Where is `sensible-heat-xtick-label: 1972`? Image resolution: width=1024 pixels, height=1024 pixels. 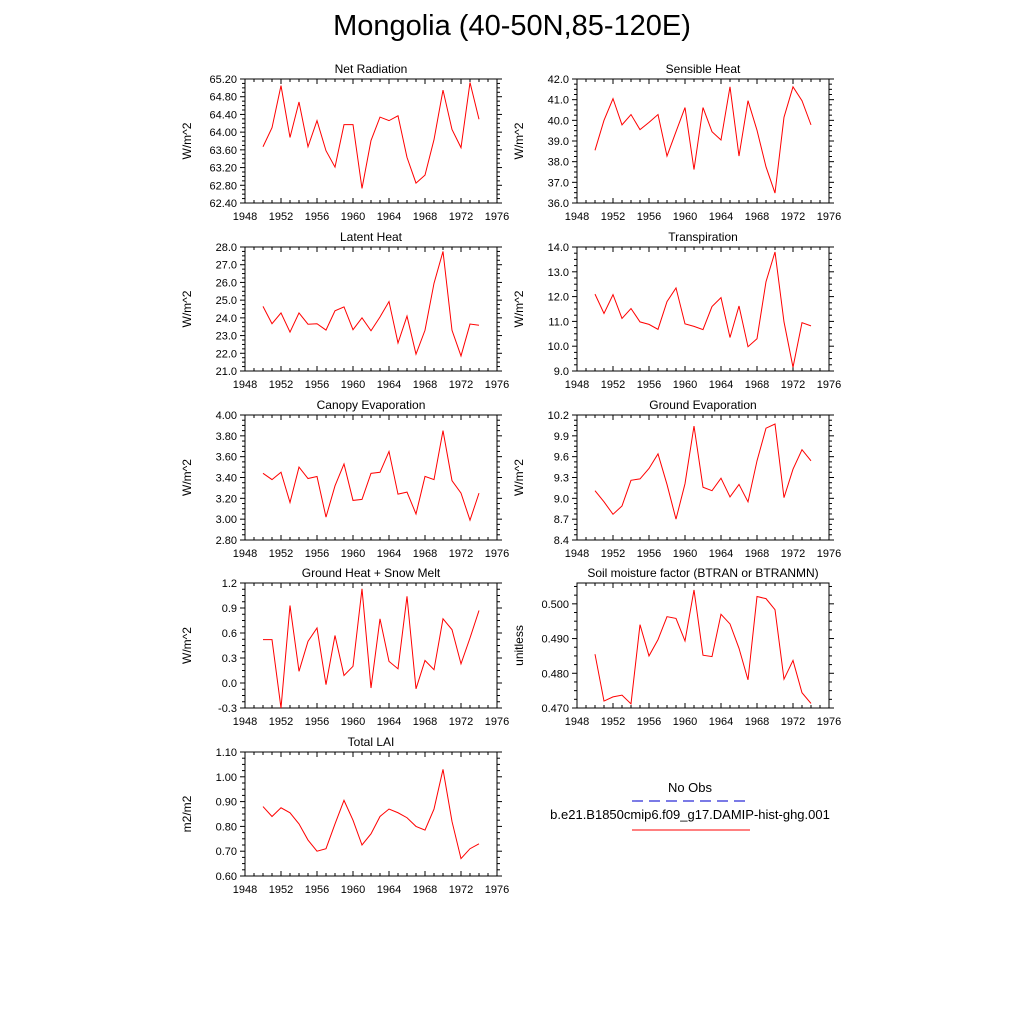 sensible-heat-xtick-label: 1972 is located at coordinates (793, 217).